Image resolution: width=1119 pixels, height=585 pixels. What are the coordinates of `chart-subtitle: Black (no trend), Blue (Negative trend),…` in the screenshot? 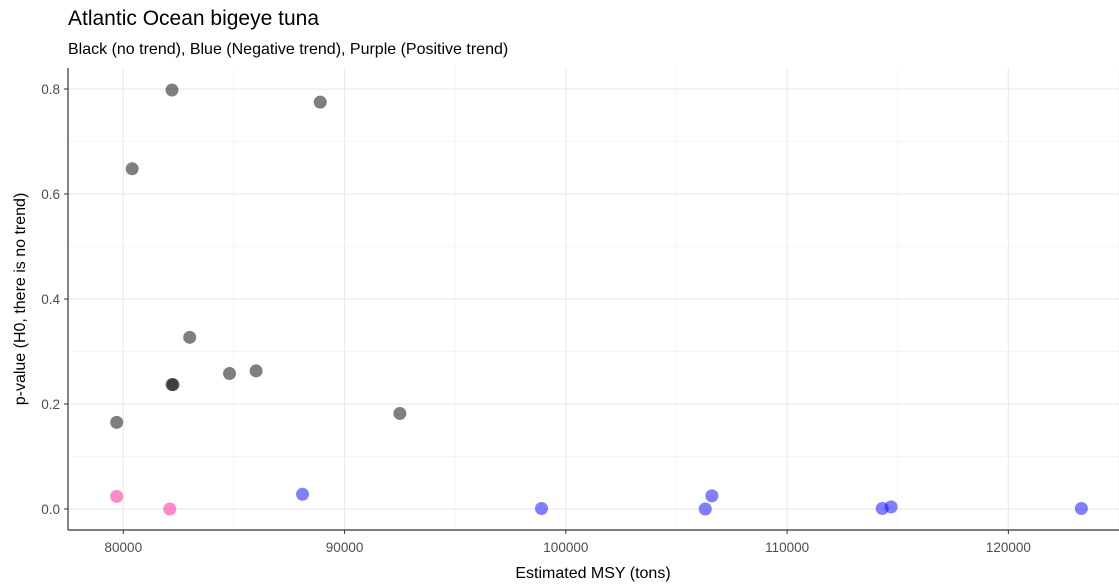 It's located at (288, 49).